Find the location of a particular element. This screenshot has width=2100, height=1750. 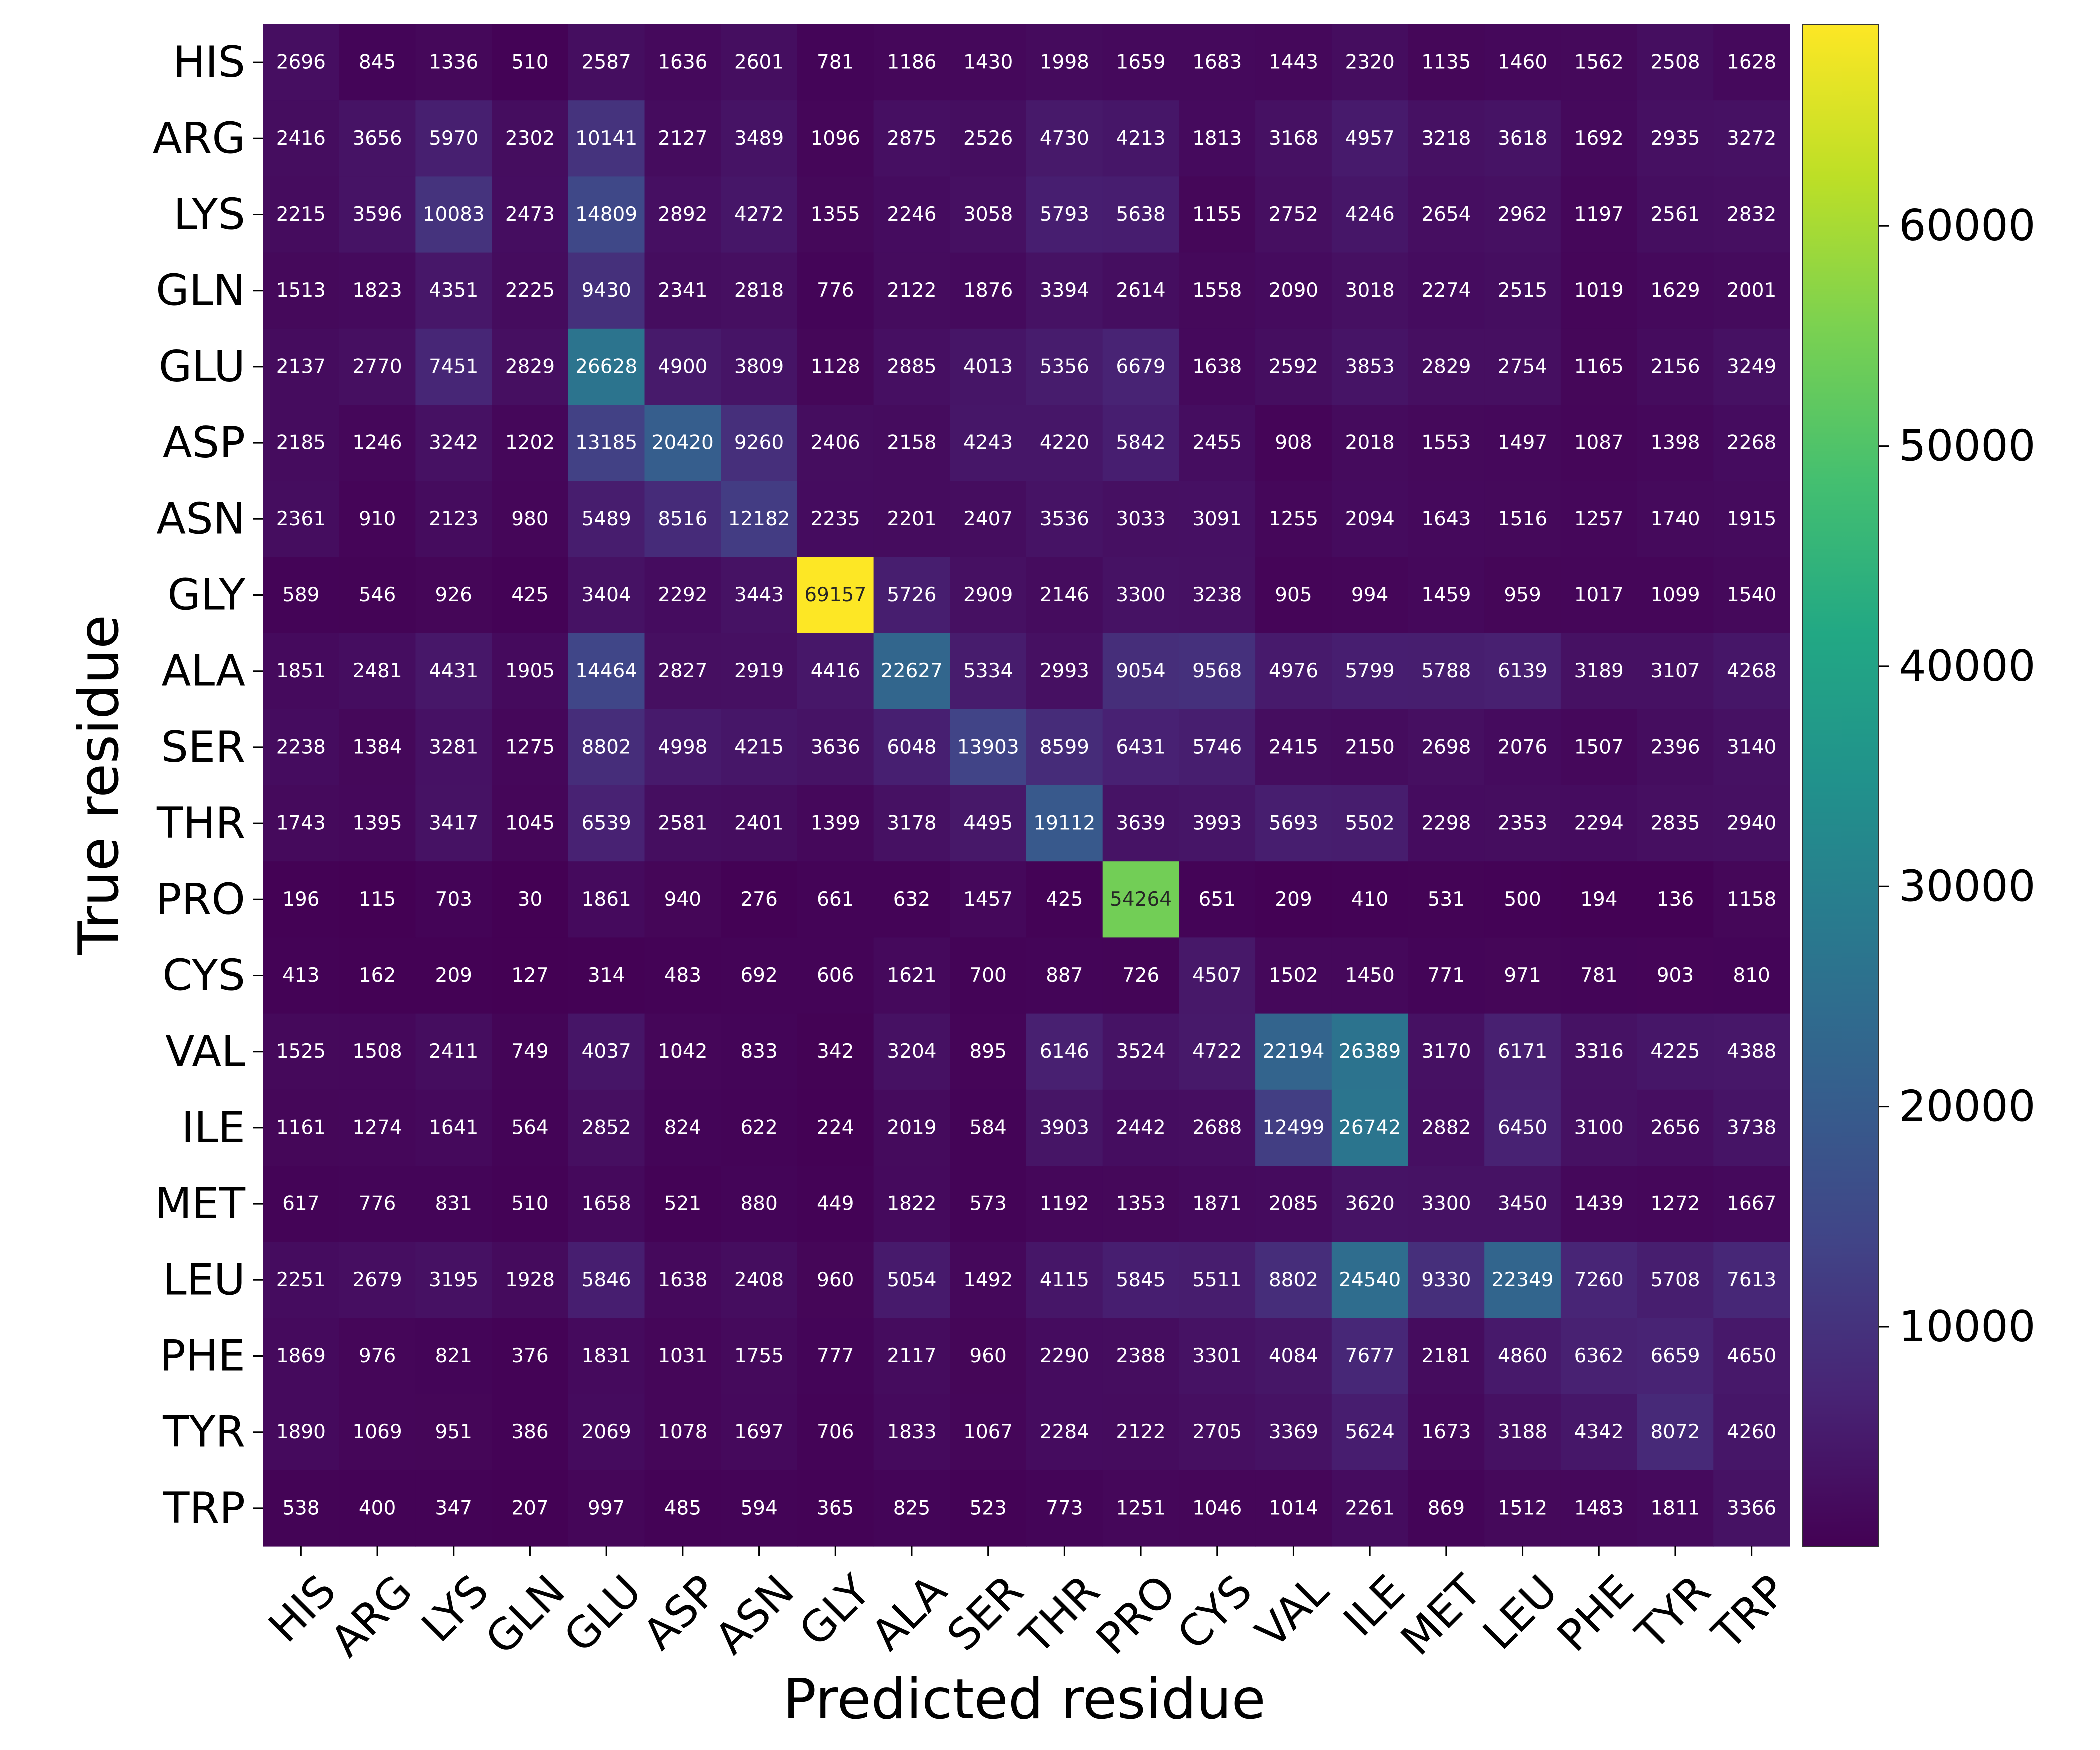

y-axis-label: True residue is located at coordinates (99, 785).